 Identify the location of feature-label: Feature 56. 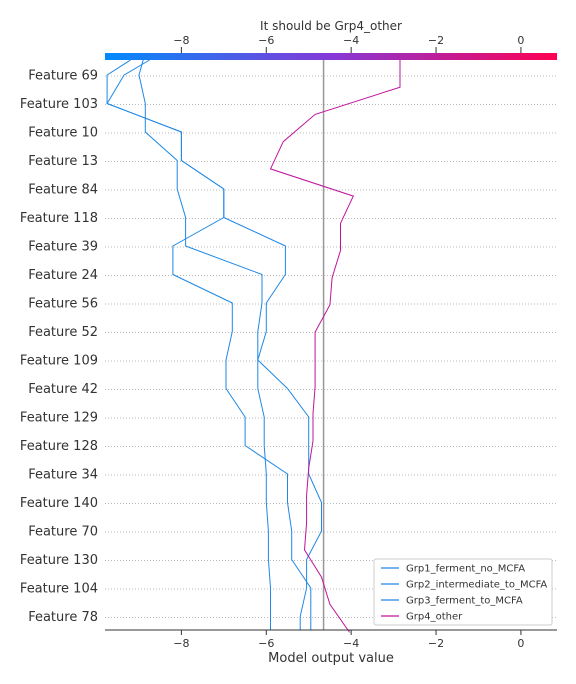
(63, 304).